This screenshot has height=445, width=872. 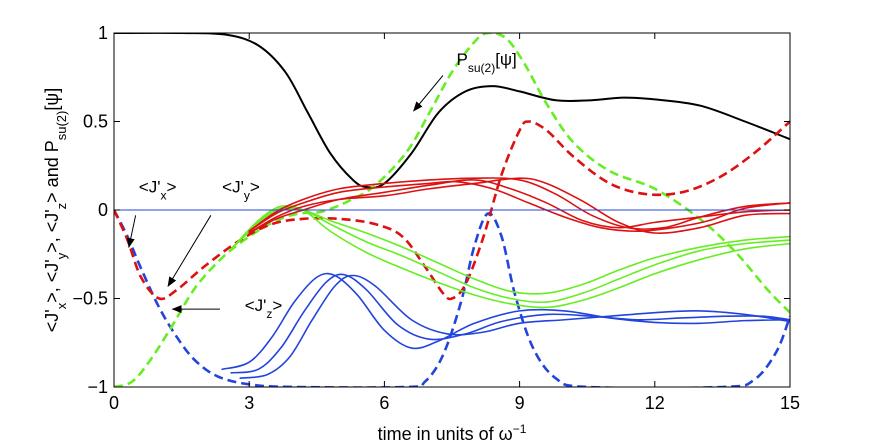 I want to click on x-tick-label: 15, so click(x=790, y=403).